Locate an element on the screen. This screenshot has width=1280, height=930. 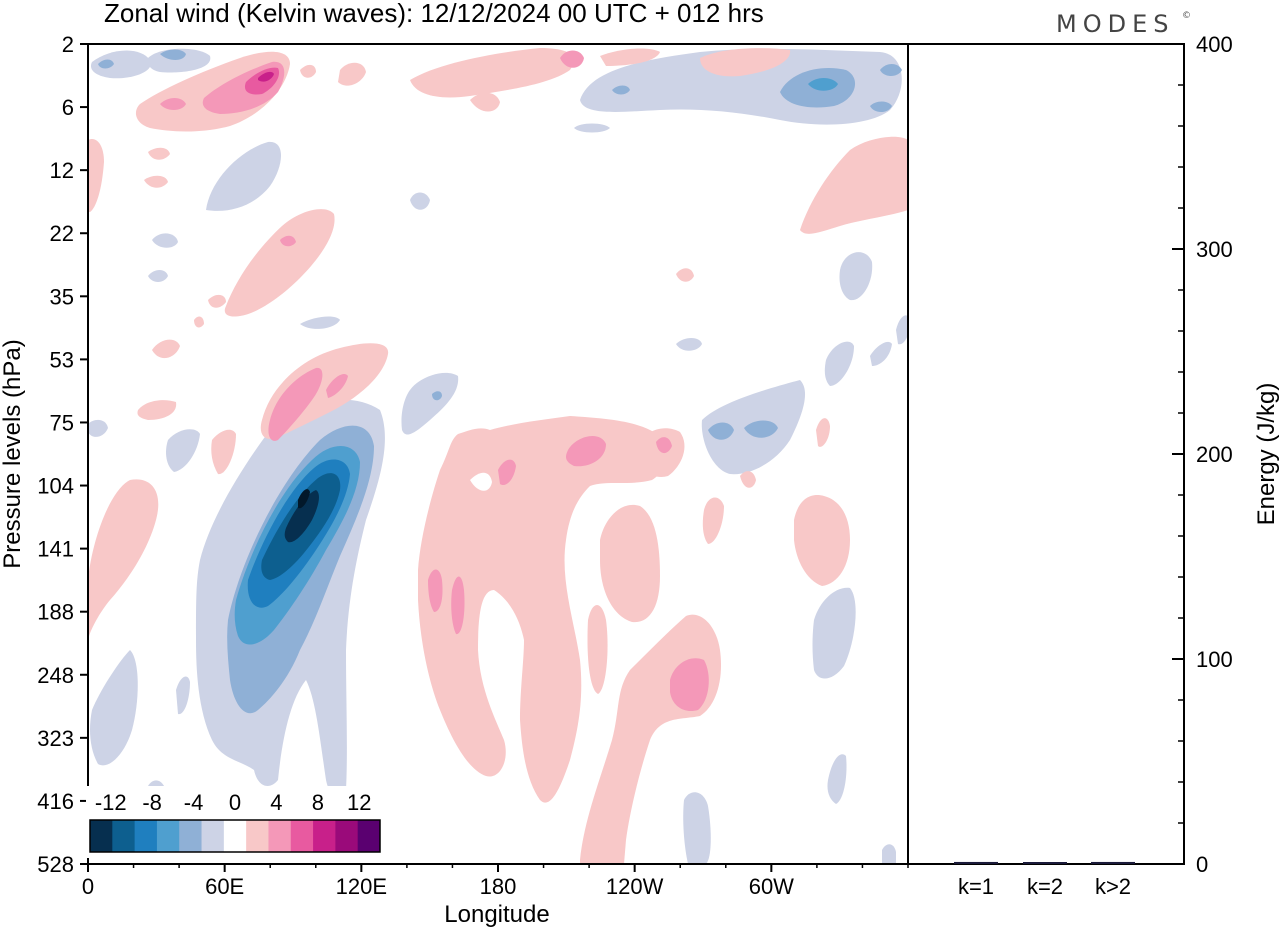
pressure-tick-label: 35 is located at coordinates (62, 296).